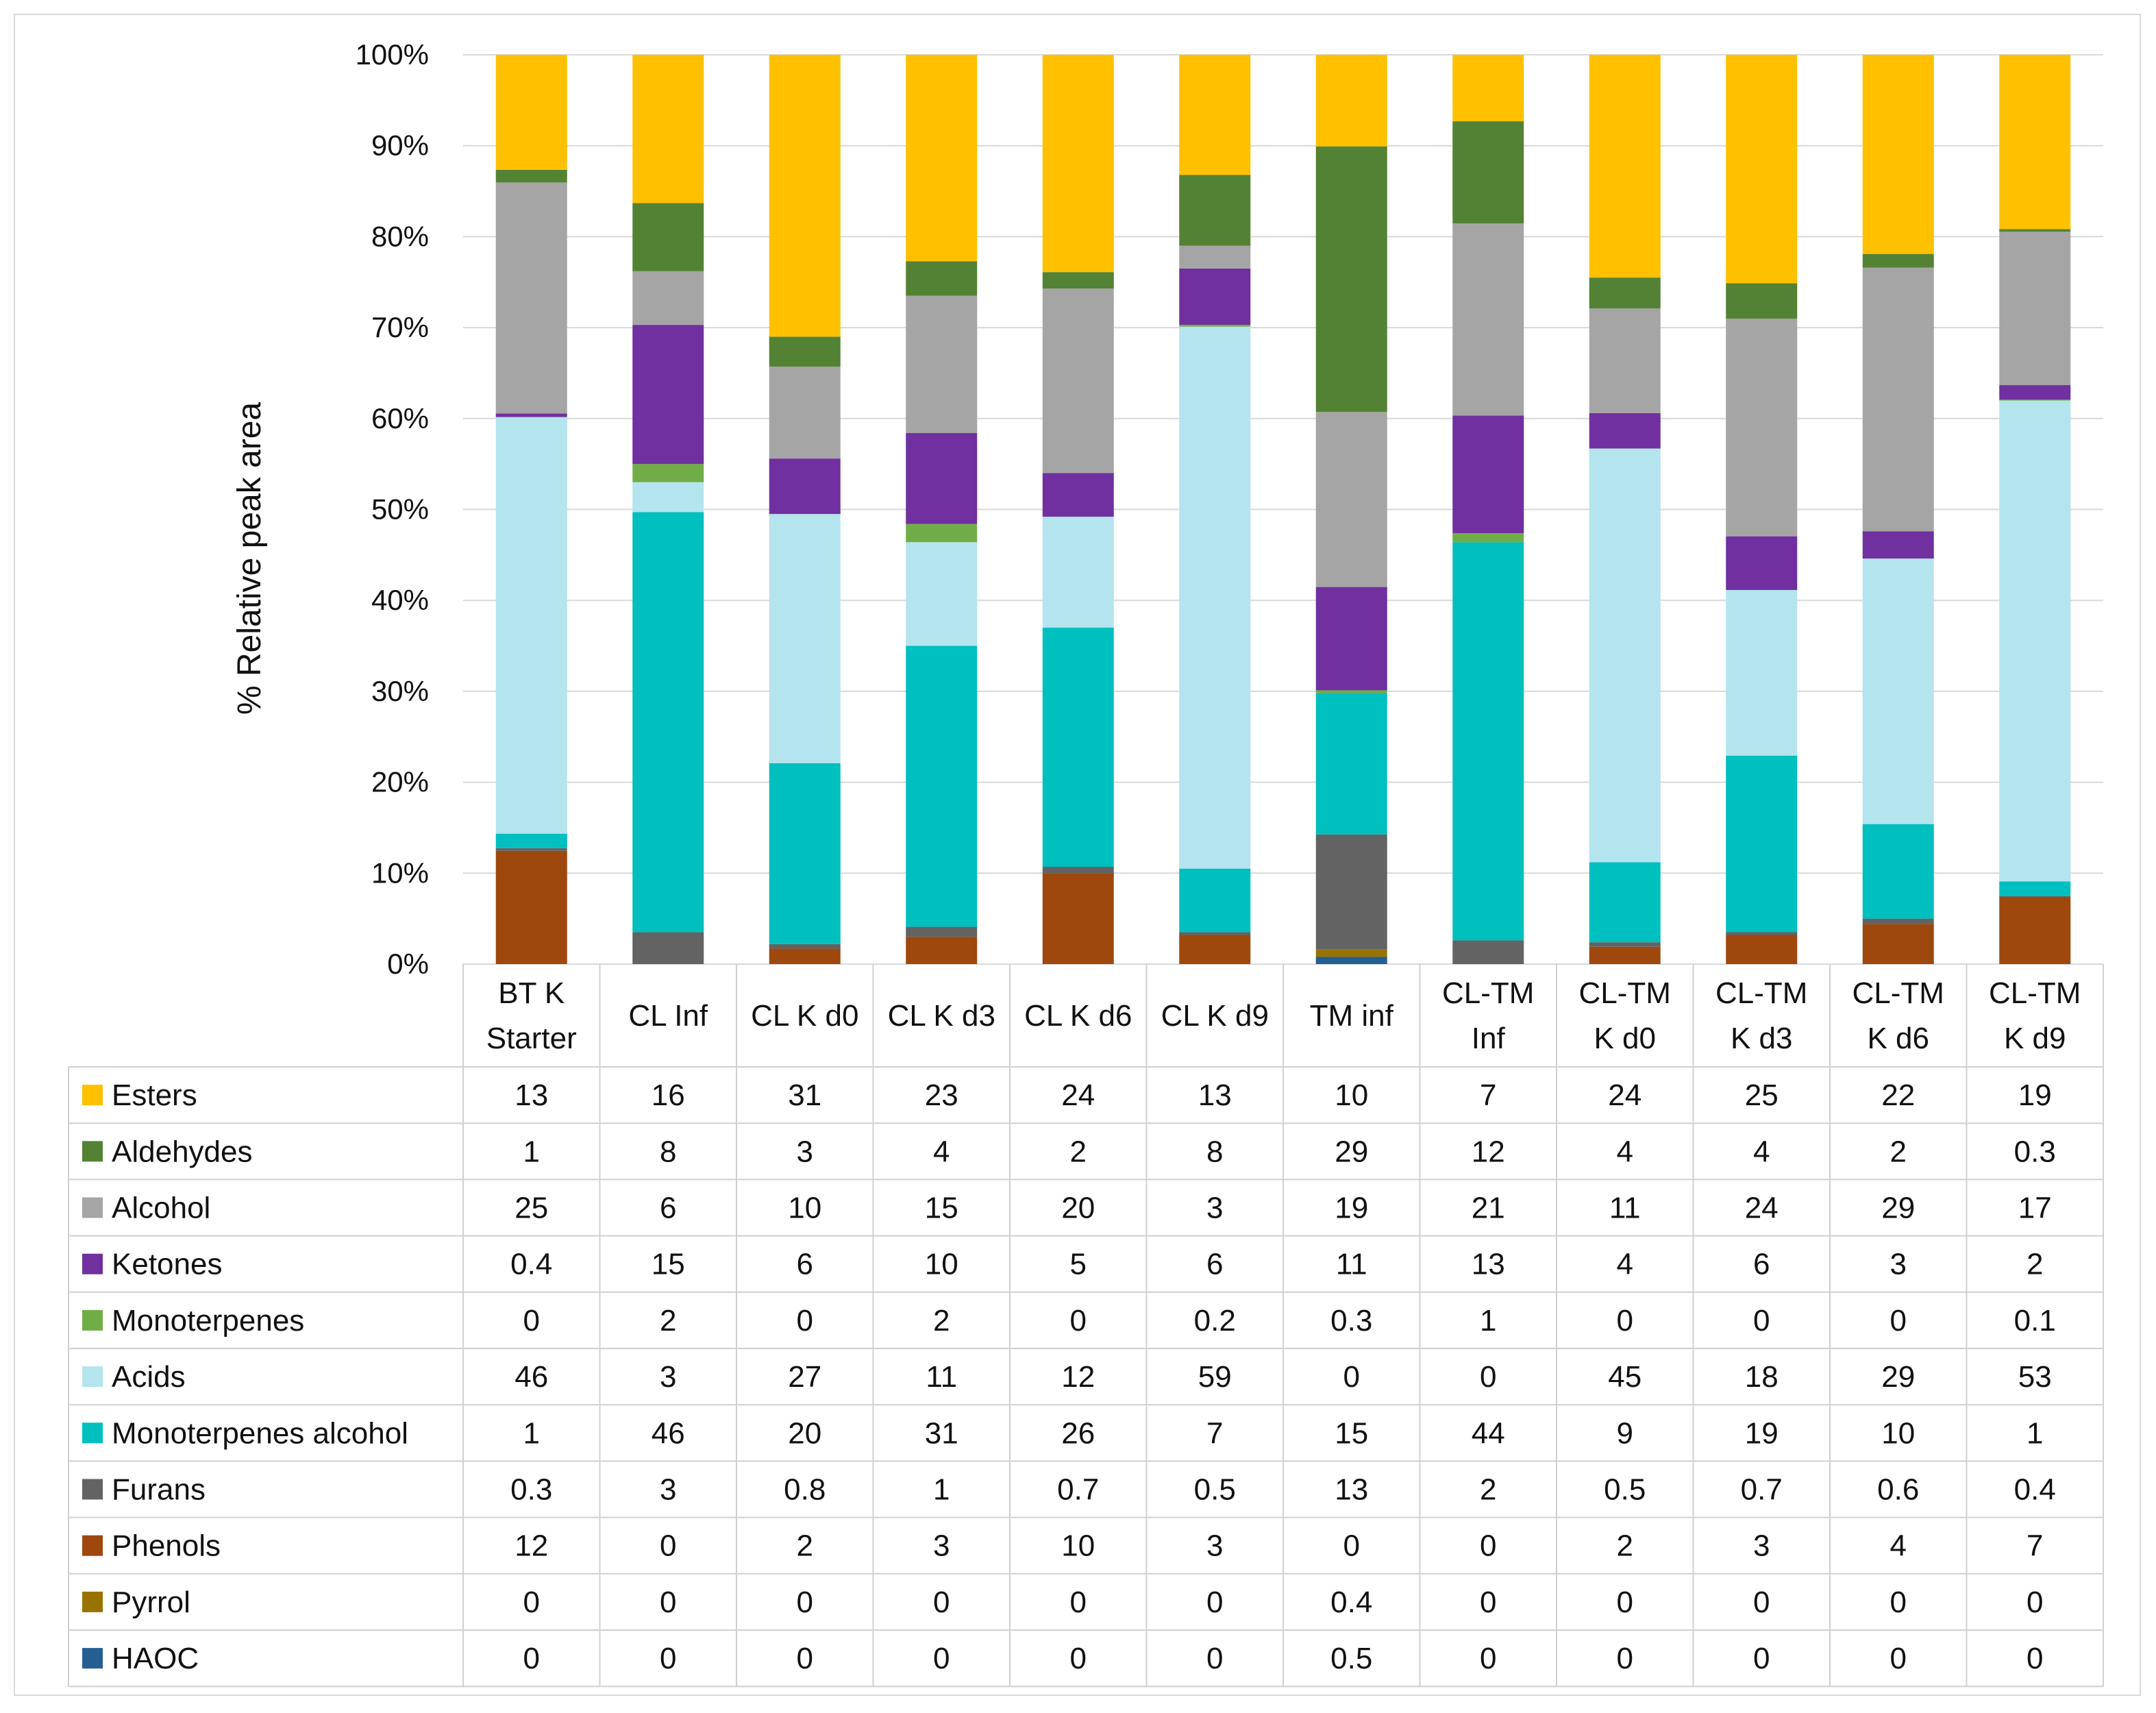 Image resolution: width=2156 pixels, height=1713 pixels. I want to click on legend-label-esters: Esters, so click(155, 1095).